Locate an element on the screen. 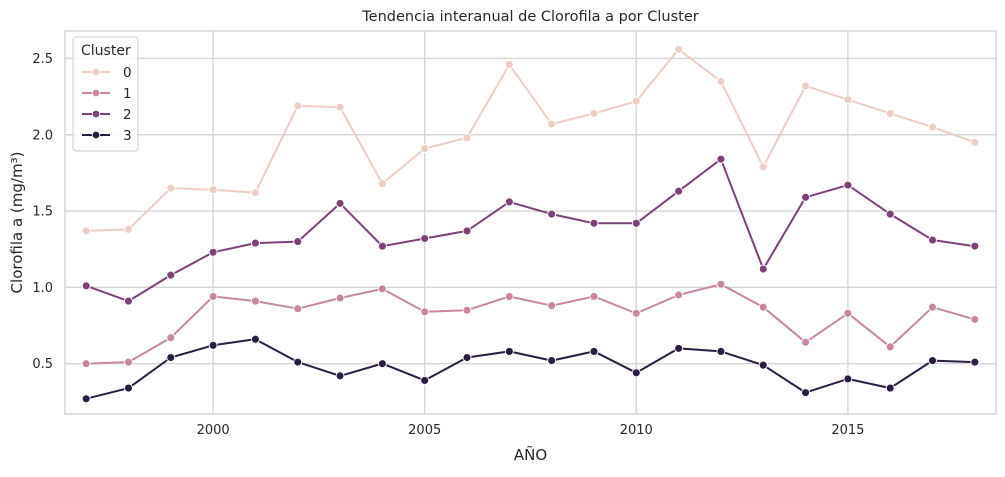 This screenshot has width=1005, height=477. legend-label: 1 is located at coordinates (127, 94).